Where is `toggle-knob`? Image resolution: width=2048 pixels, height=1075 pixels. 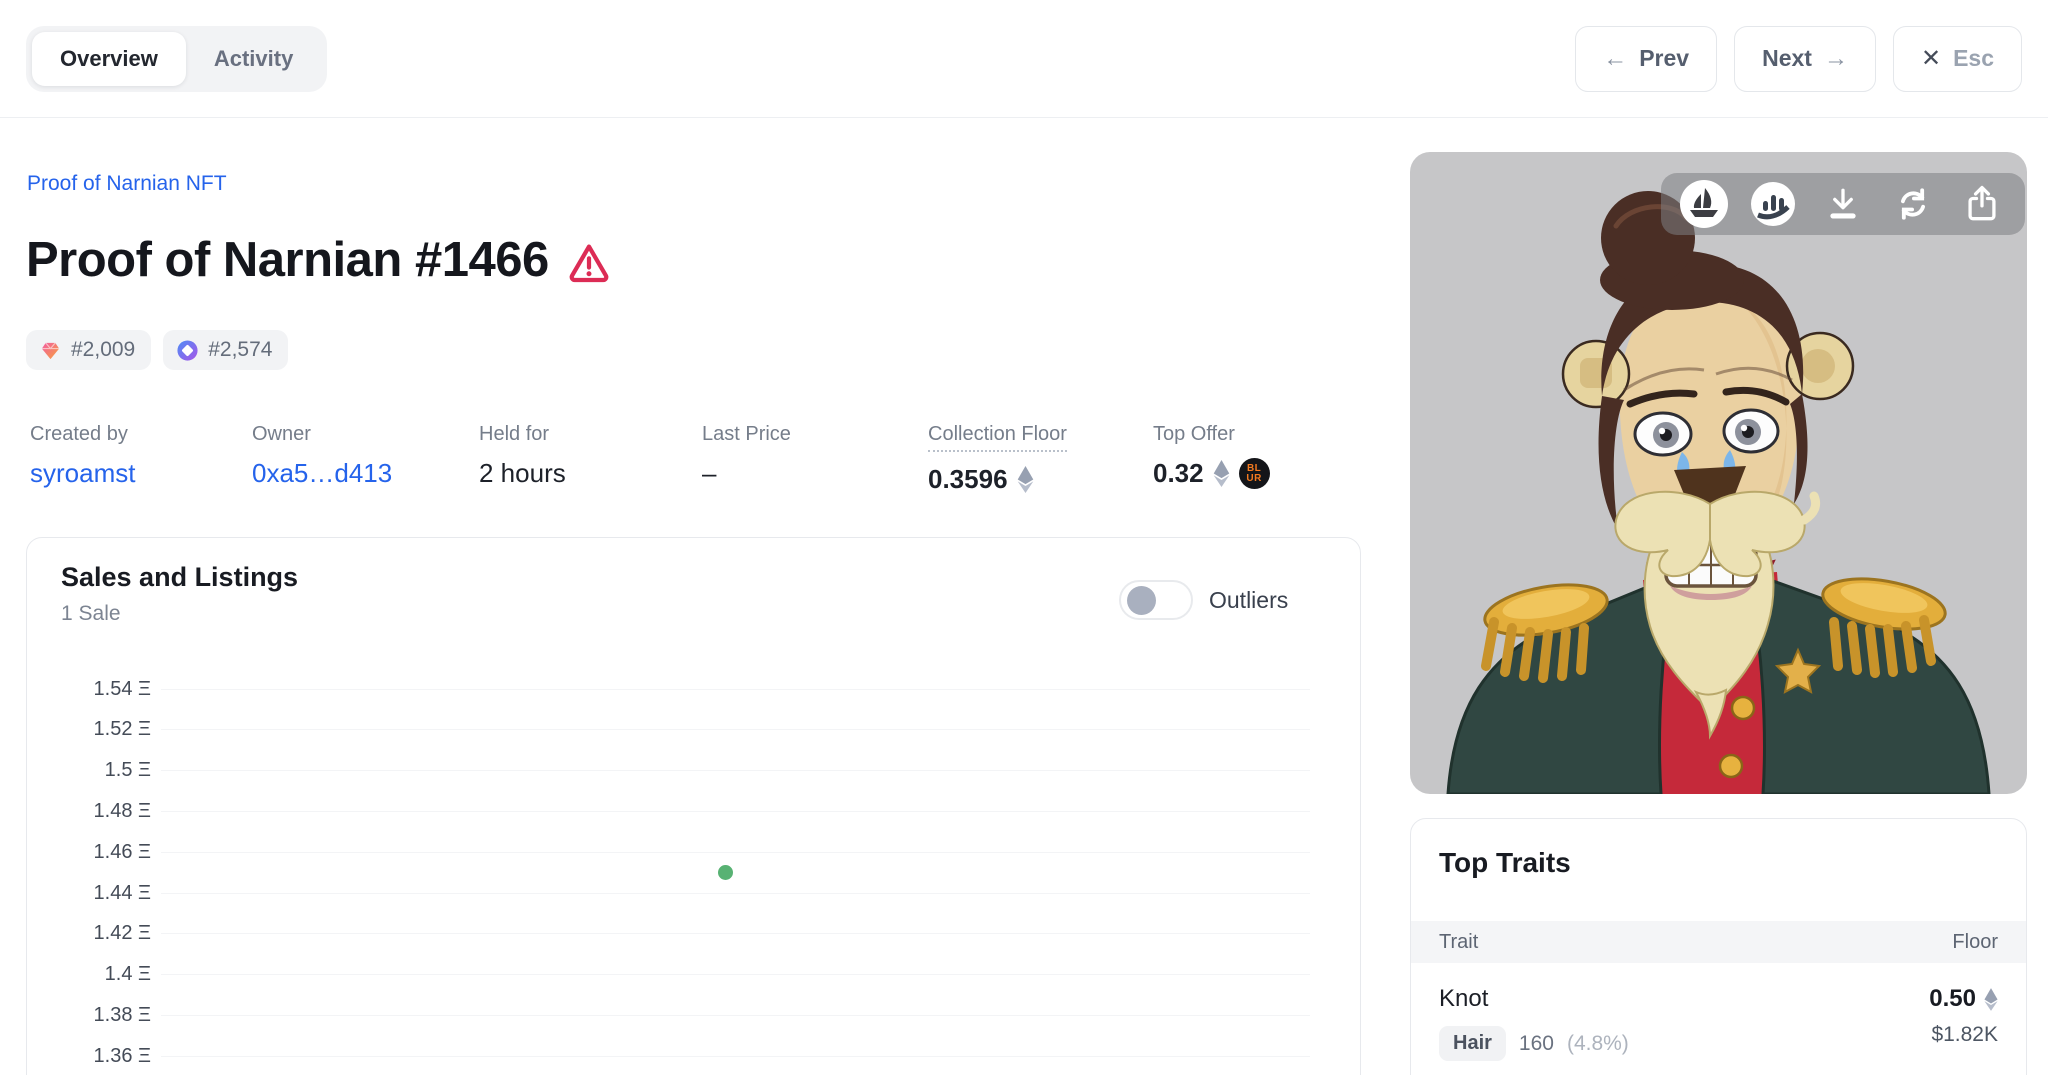 toggle-knob is located at coordinates (1141, 600).